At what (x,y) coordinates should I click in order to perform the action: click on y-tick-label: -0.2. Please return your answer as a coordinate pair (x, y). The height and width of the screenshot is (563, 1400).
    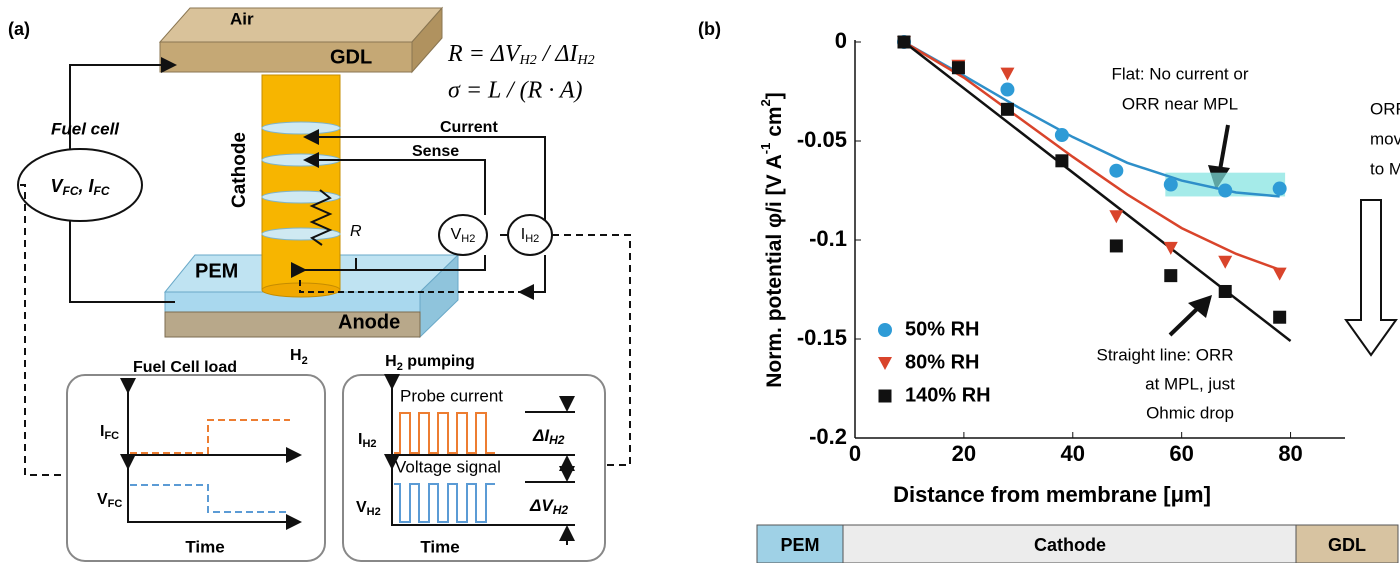
    Looking at the image, I should click on (828, 436).